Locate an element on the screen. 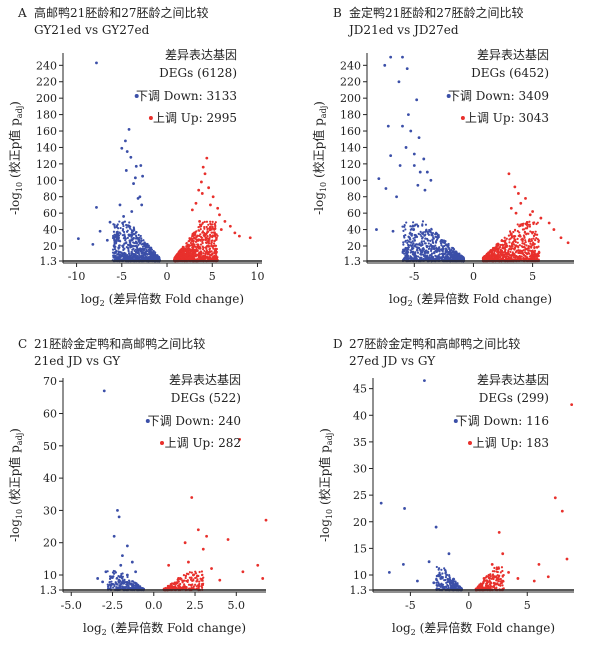 This screenshot has height=660, width=591. y-tick-label: 160 is located at coordinates (350, 131).